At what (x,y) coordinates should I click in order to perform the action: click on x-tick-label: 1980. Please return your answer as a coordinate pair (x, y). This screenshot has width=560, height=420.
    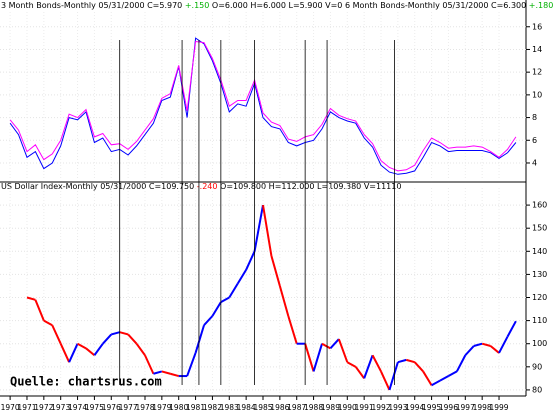
    Looking at the image, I should click on (178, 407).